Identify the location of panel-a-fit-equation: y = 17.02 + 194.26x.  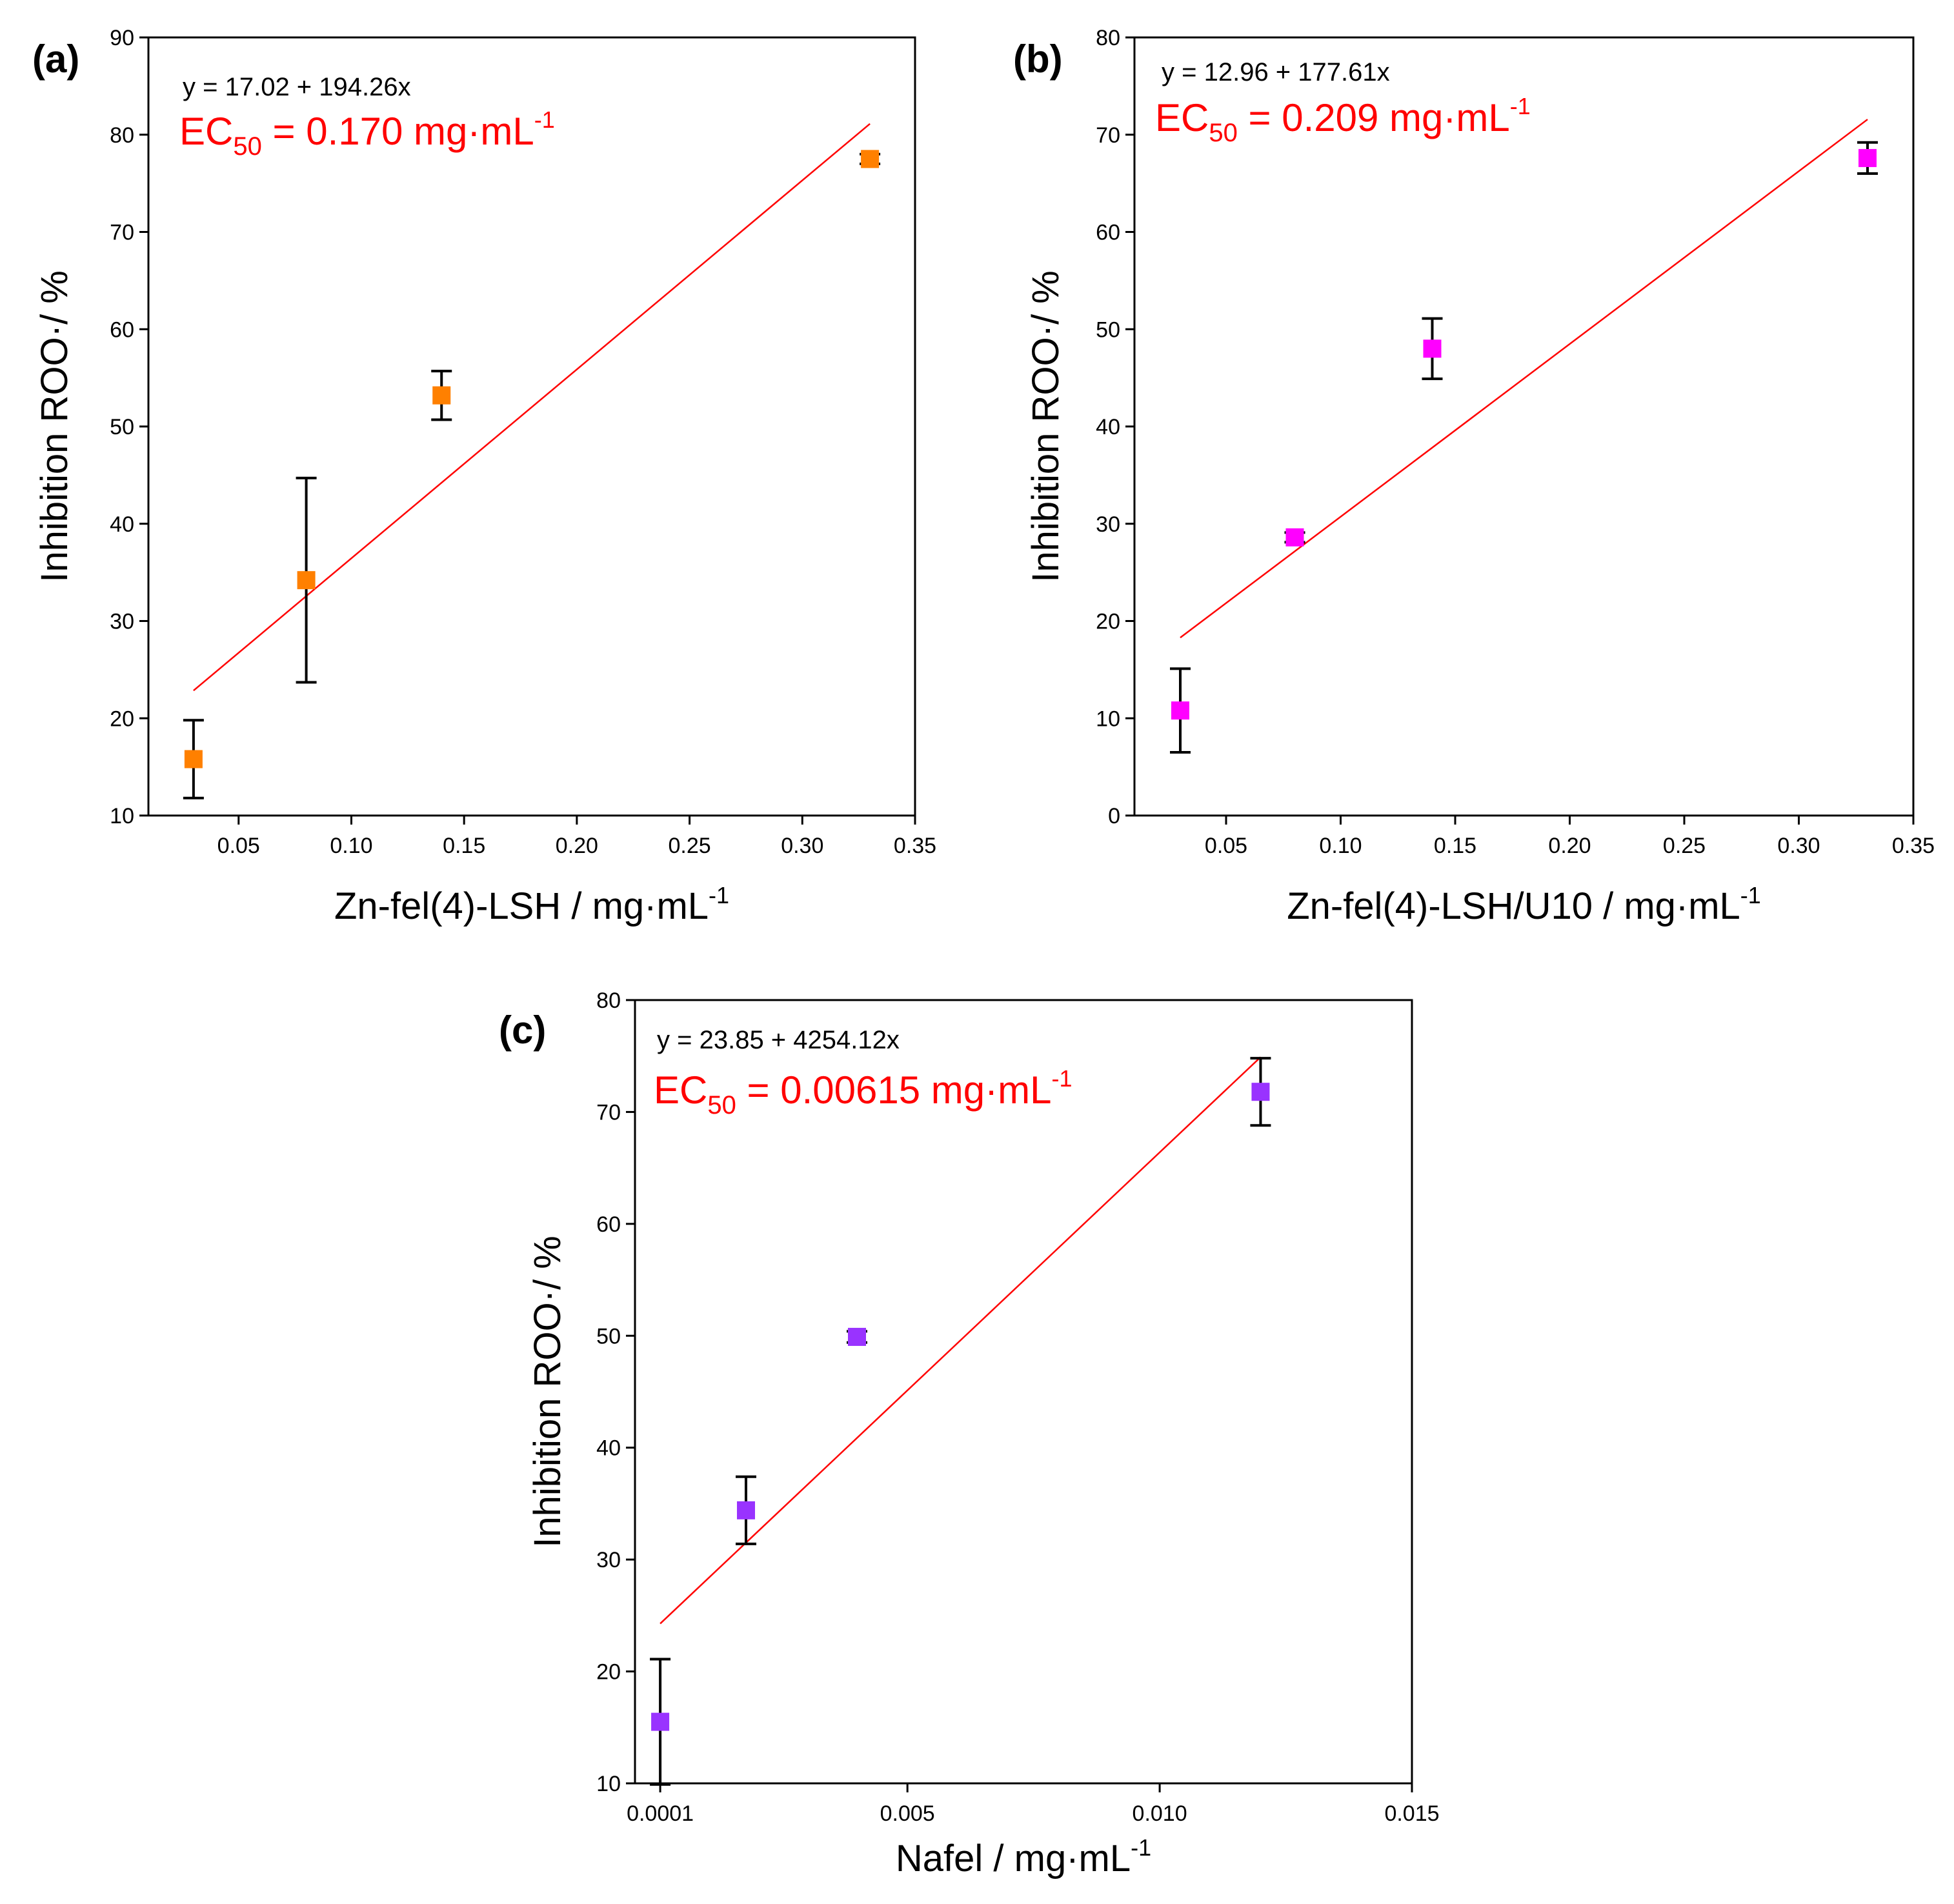
(297, 87).